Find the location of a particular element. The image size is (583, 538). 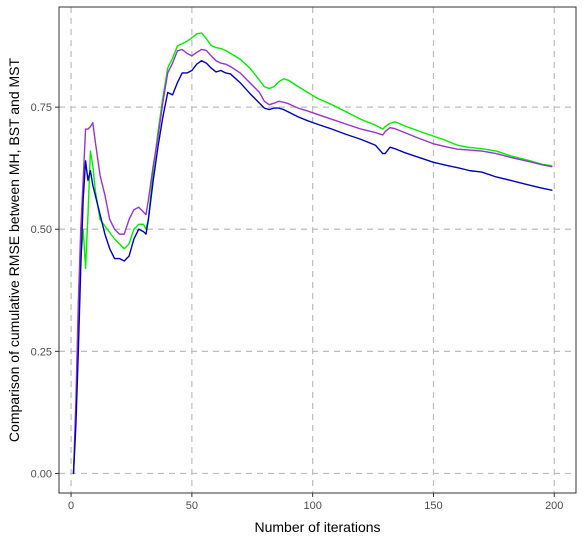

x-tick-label: 100 is located at coordinates (312, 506).